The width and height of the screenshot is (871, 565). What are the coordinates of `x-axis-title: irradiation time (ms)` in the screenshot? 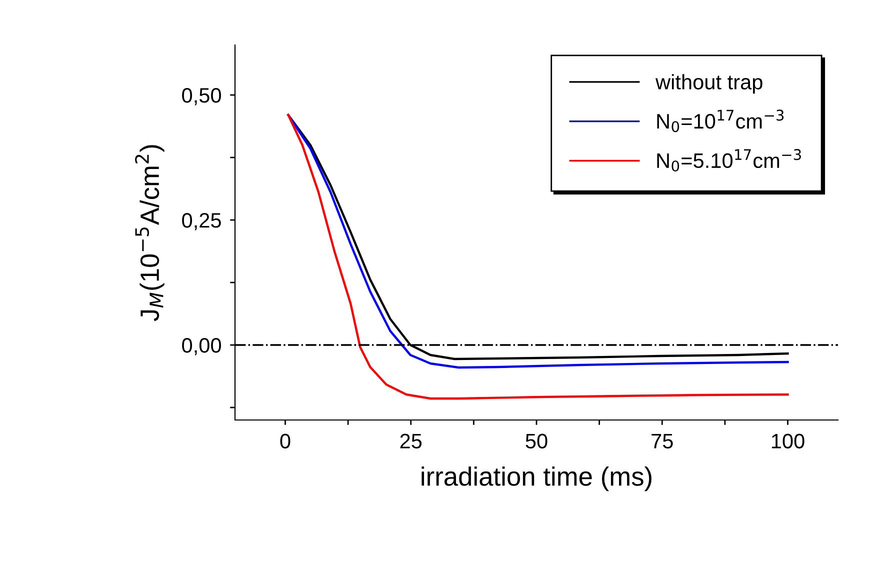 It's located at (537, 479).